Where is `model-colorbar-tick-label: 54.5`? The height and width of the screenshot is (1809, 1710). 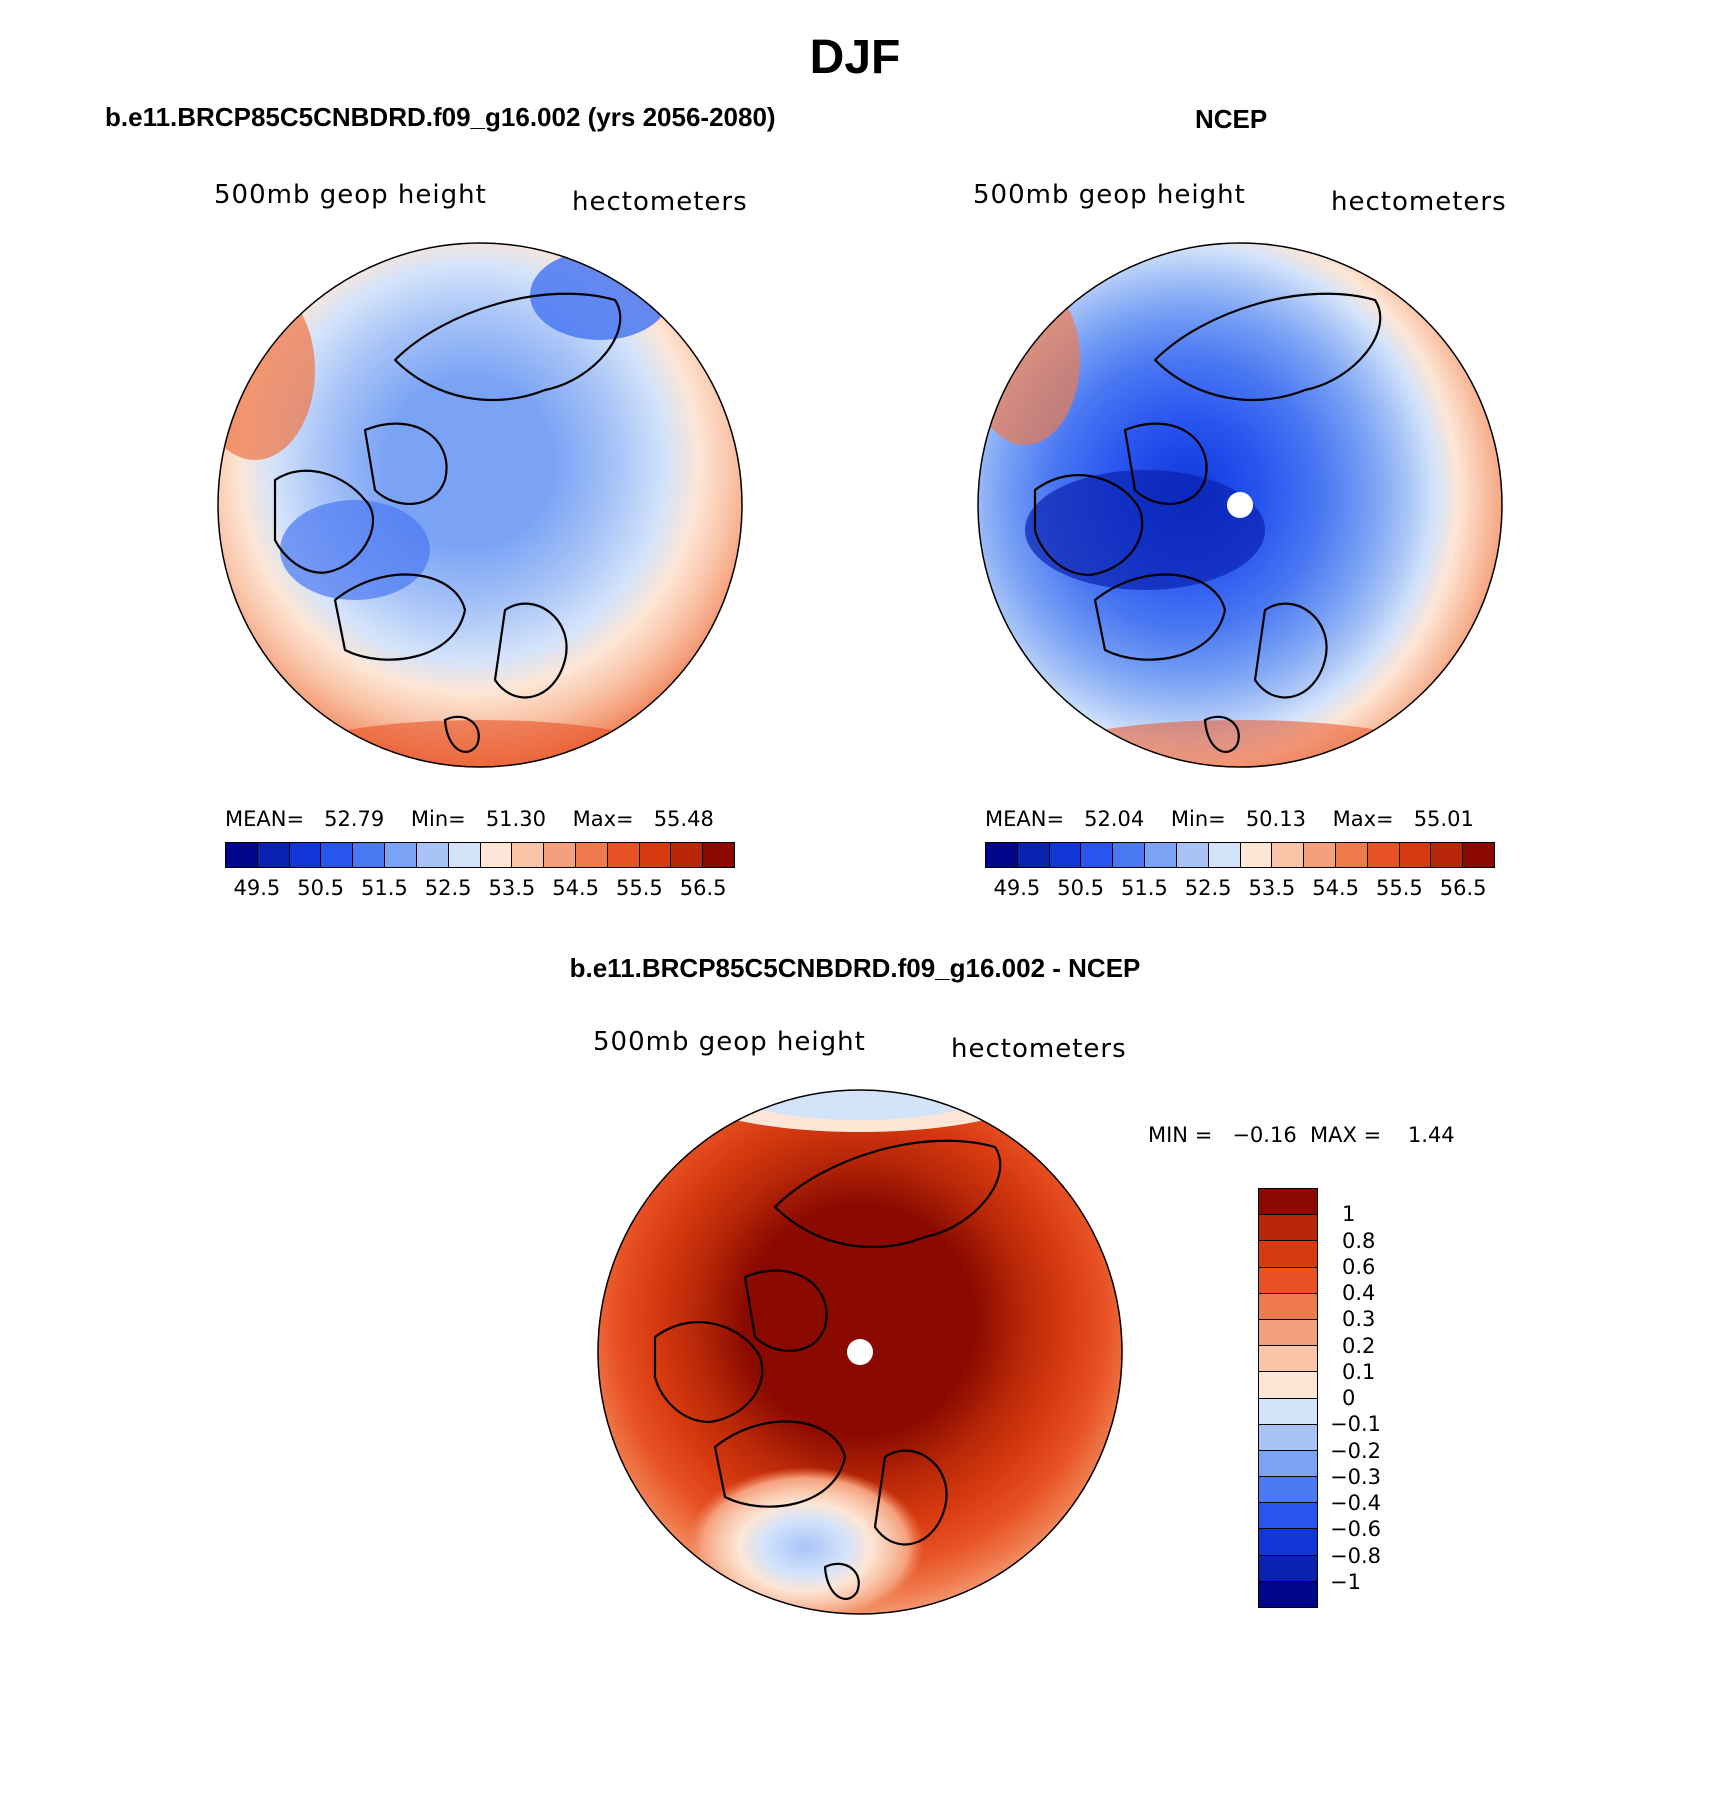
model-colorbar-tick-label: 54.5 is located at coordinates (576, 888).